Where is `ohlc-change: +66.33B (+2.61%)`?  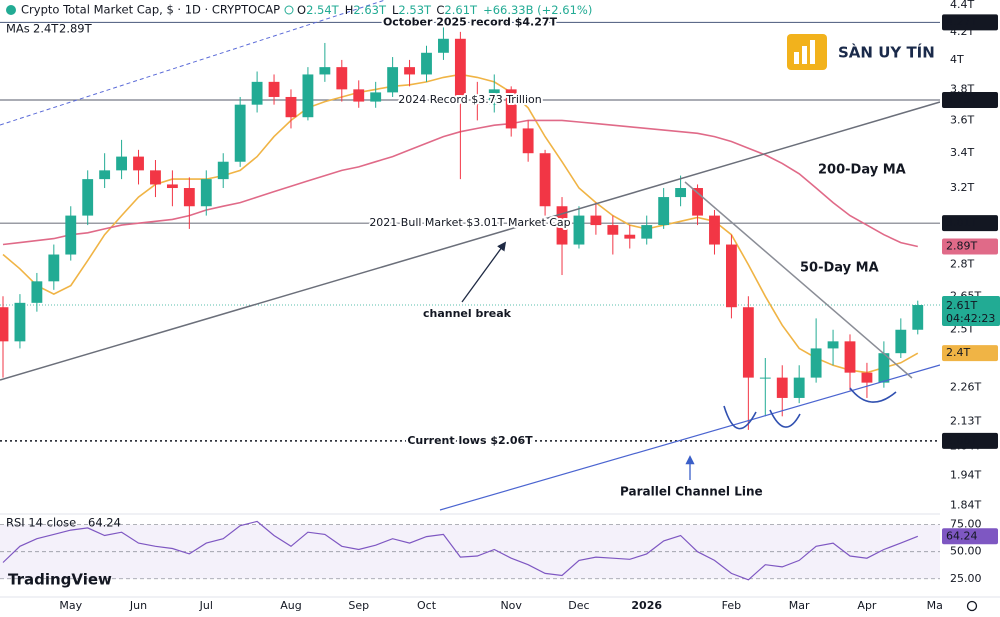
ohlc-change: +66.33B (+2.61%) is located at coordinates (537, 10).